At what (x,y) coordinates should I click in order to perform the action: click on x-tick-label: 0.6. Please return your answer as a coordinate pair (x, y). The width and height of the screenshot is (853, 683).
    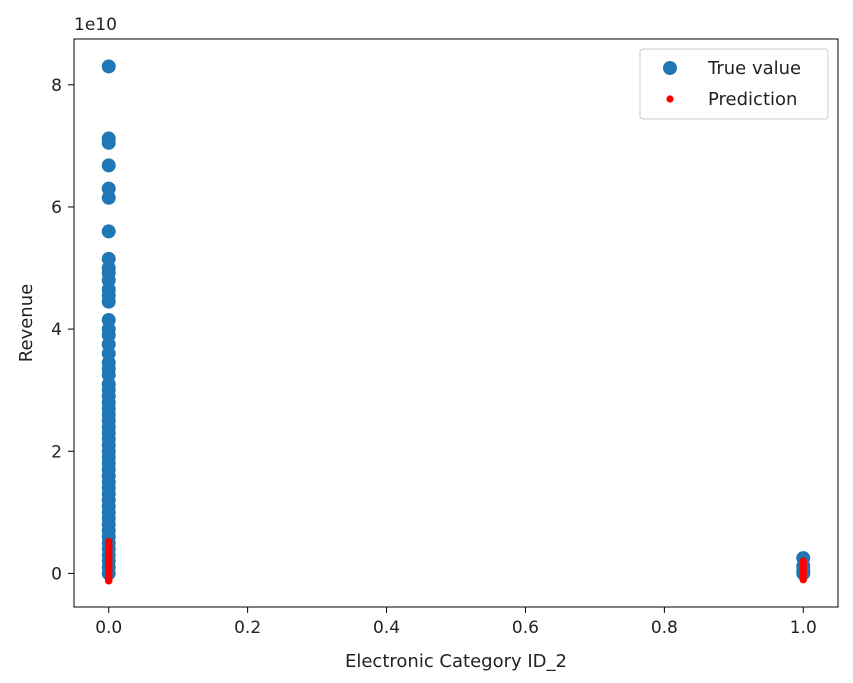
    Looking at the image, I should click on (525, 628).